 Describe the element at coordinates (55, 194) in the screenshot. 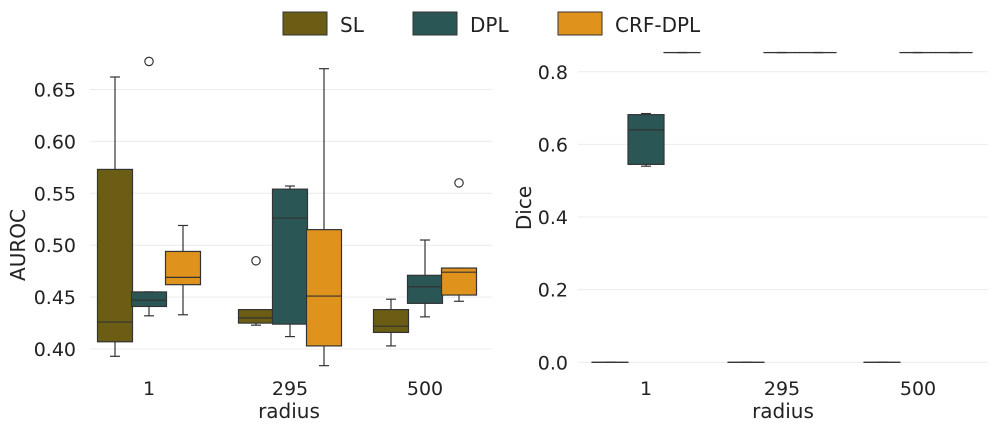

I see `y-tick-label: 0.55` at that location.